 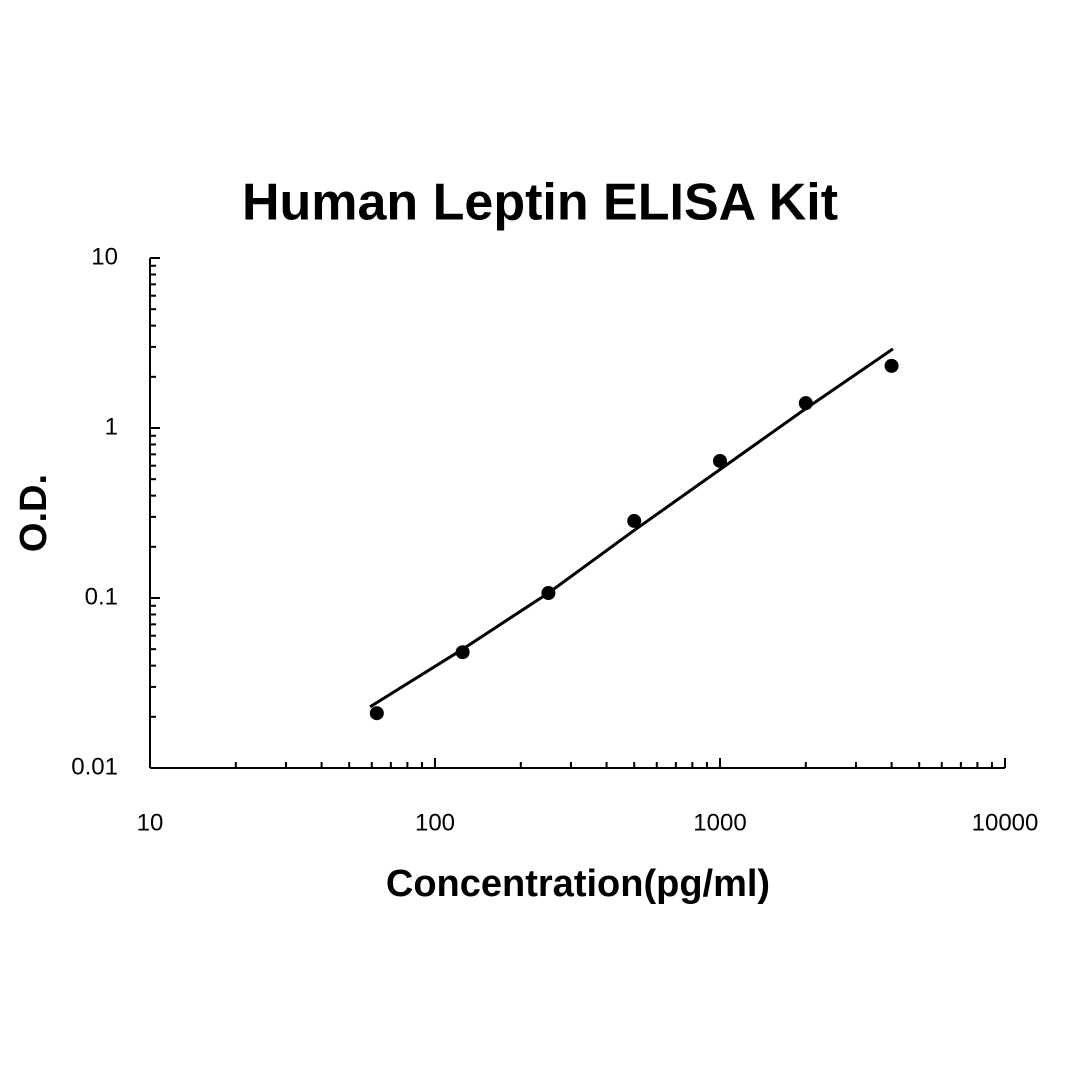 I want to click on x-tick-label: 1000, so click(x=719, y=822).